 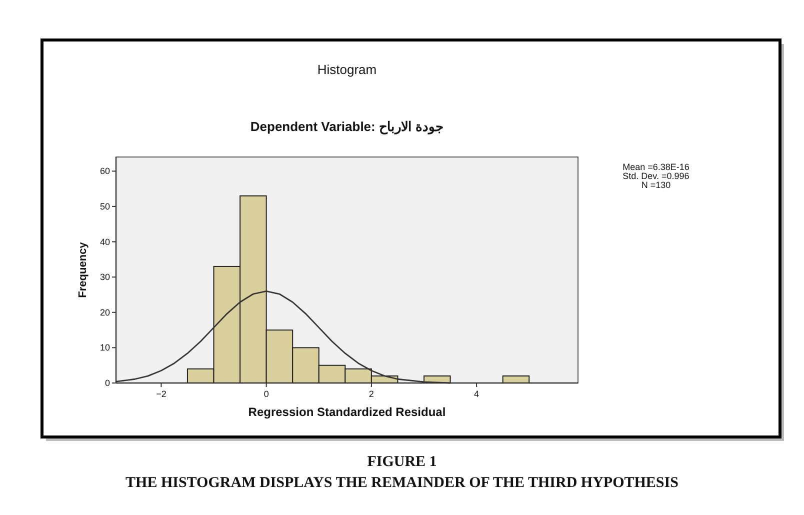 What do you see at coordinates (105, 312) in the screenshot?
I see `y-tick-label: 20` at bounding box center [105, 312].